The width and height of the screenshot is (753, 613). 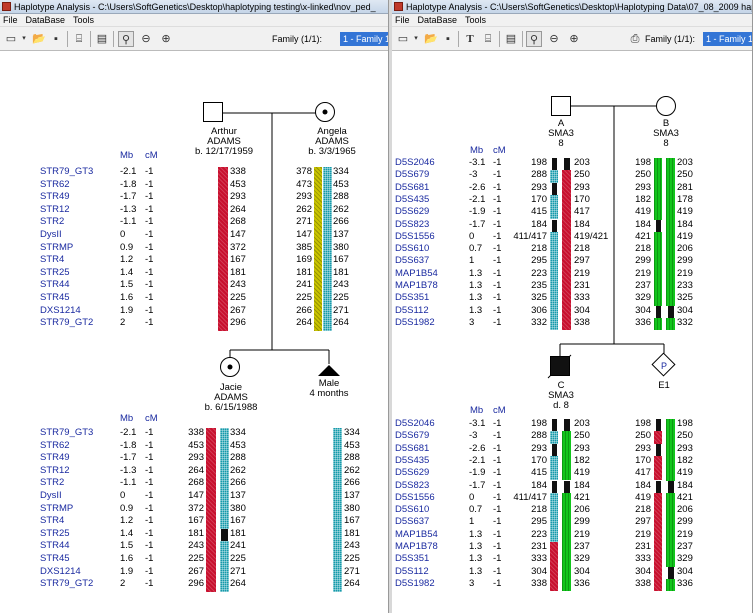 What do you see at coordinates (352, 508) in the screenshot?
I see `male-allele: 380` at bounding box center [352, 508].